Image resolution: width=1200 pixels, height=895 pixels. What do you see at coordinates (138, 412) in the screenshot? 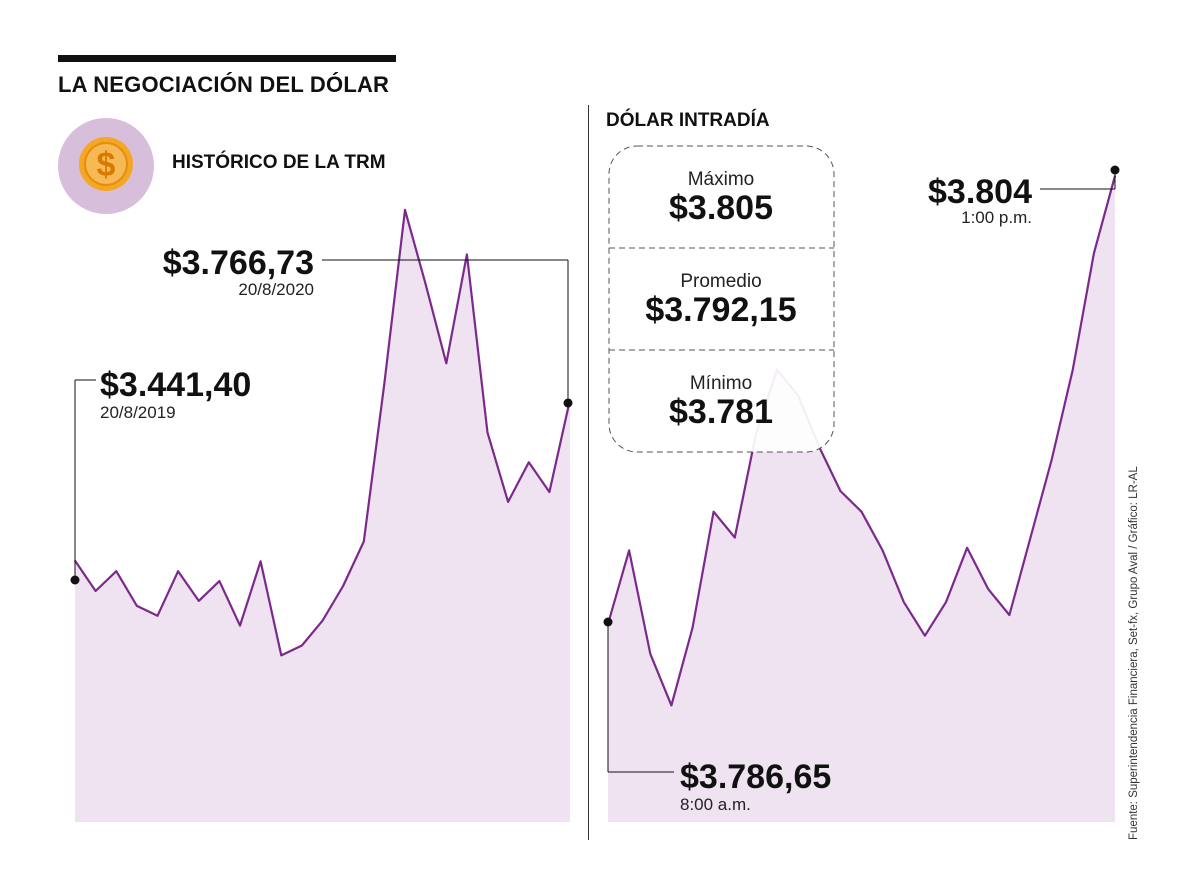
I see `historic-start-date: 20/8/2019` at bounding box center [138, 412].